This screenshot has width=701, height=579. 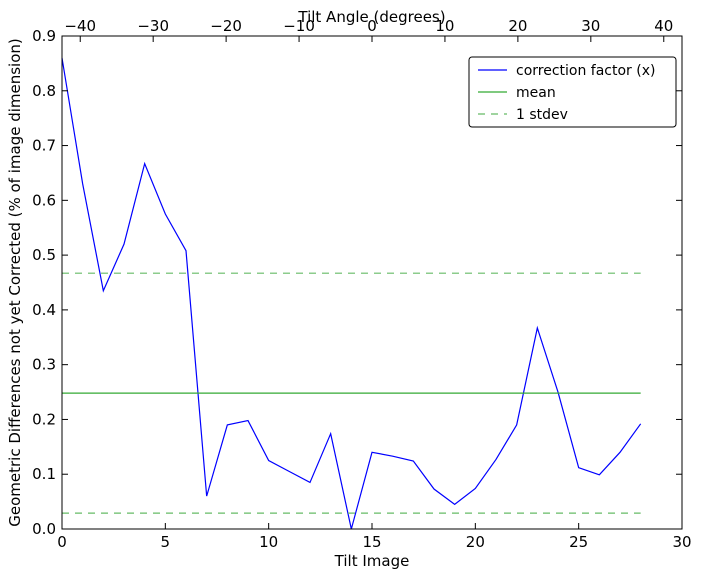 I want to click on legend: correction factor (x) mean 1 stdev, so click(x=572, y=92).